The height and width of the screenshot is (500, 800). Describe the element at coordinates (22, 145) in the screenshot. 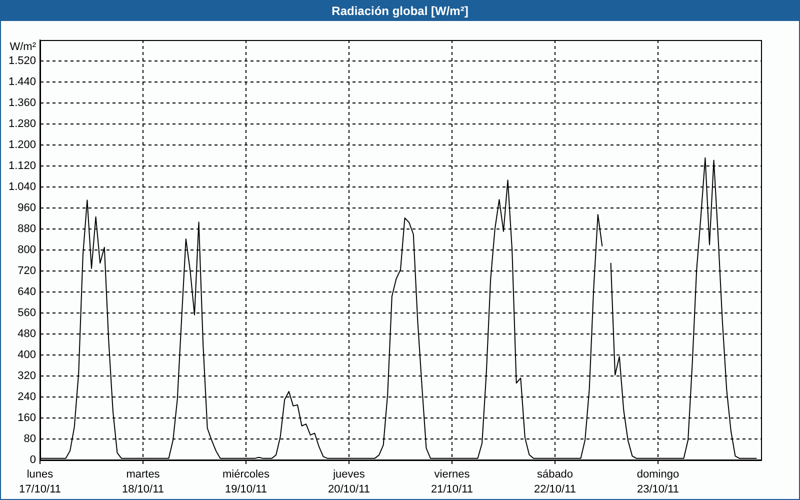

I see `y-tick-label: 1.200` at that location.